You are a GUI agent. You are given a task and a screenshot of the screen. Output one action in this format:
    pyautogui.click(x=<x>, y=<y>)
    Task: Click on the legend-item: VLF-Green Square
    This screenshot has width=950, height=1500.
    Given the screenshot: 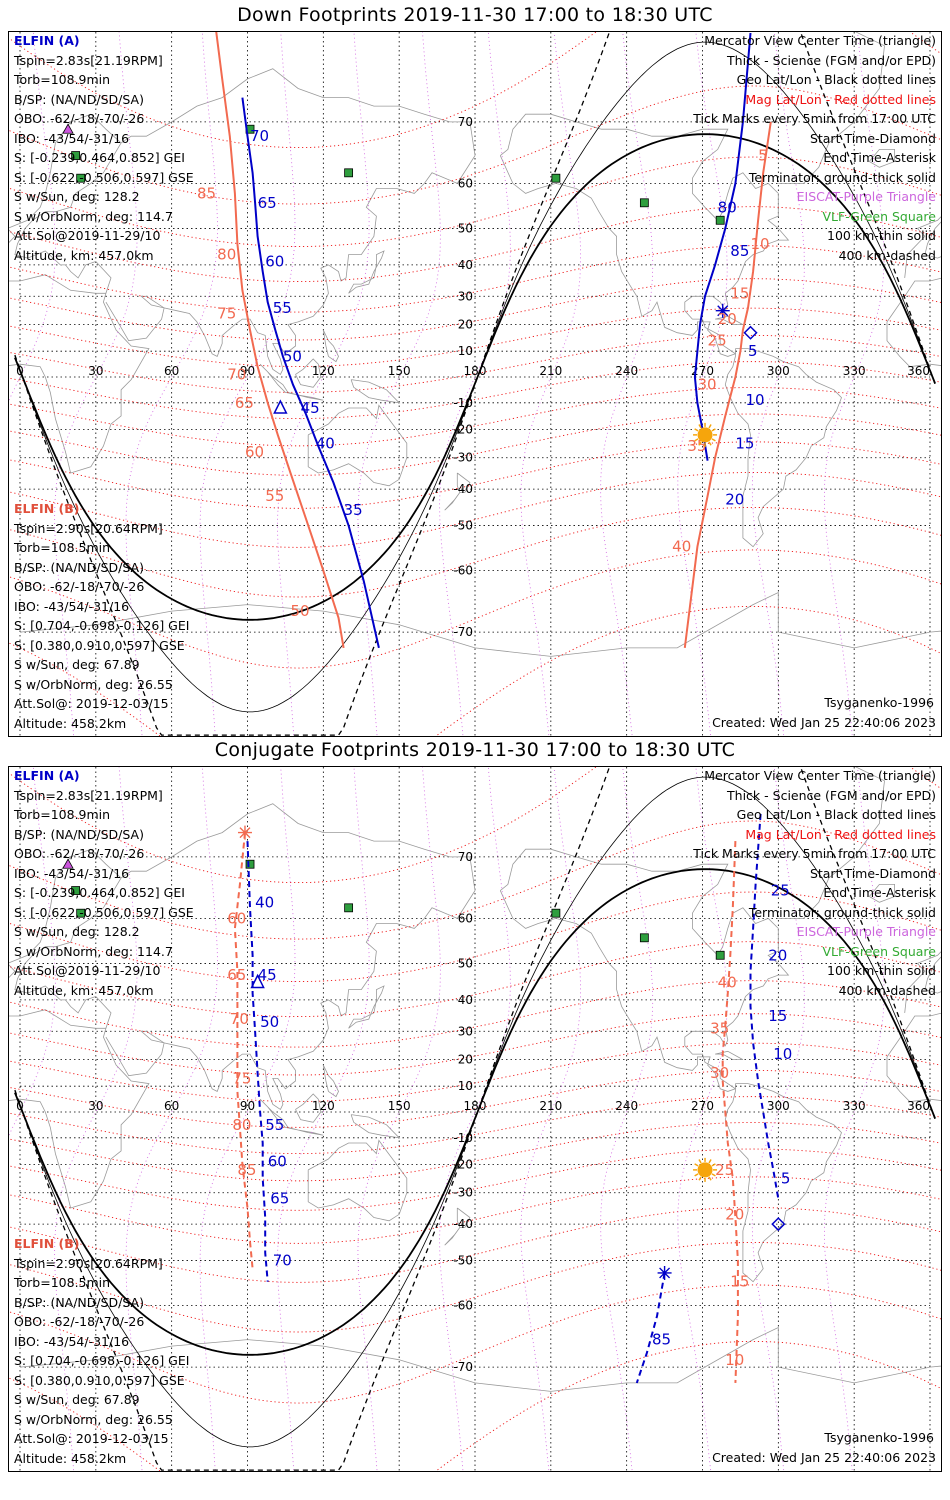 What is the action you would take?
    pyautogui.click(x=879, y=216)
    